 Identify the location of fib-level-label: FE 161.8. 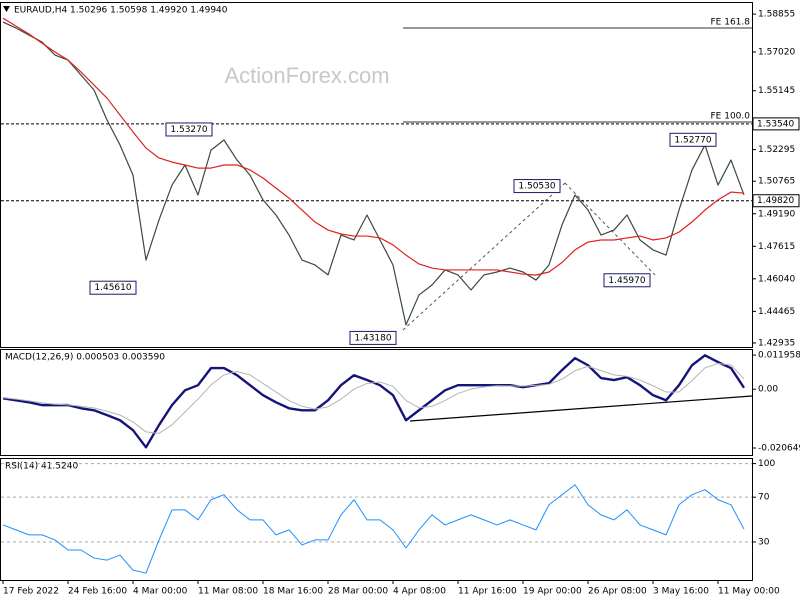
(731, 23).